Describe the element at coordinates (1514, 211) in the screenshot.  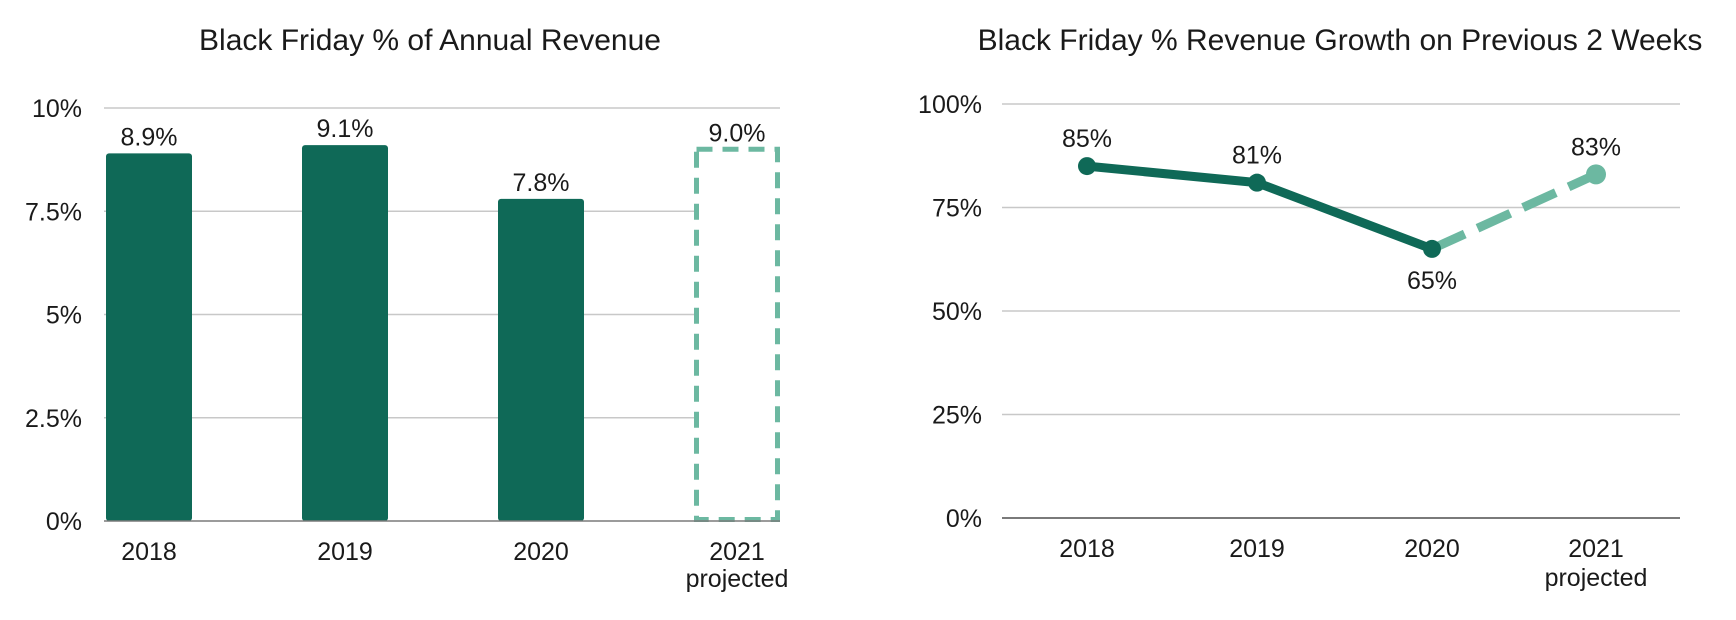
I see `series-line-projected` at that location.